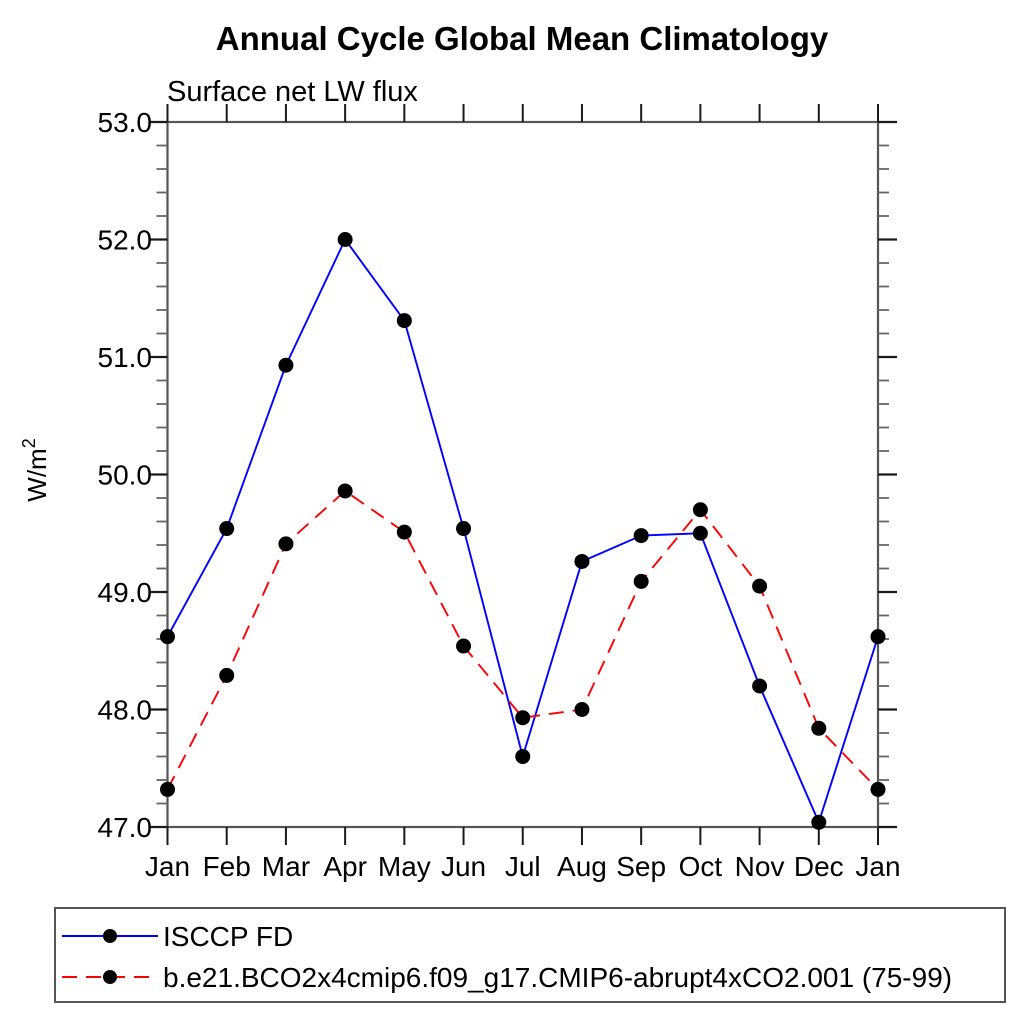  What do you see at coordinates (35, 469) in the screenshot?
I see `y-axis-label: W/m2` at bounding box center [35, 469].